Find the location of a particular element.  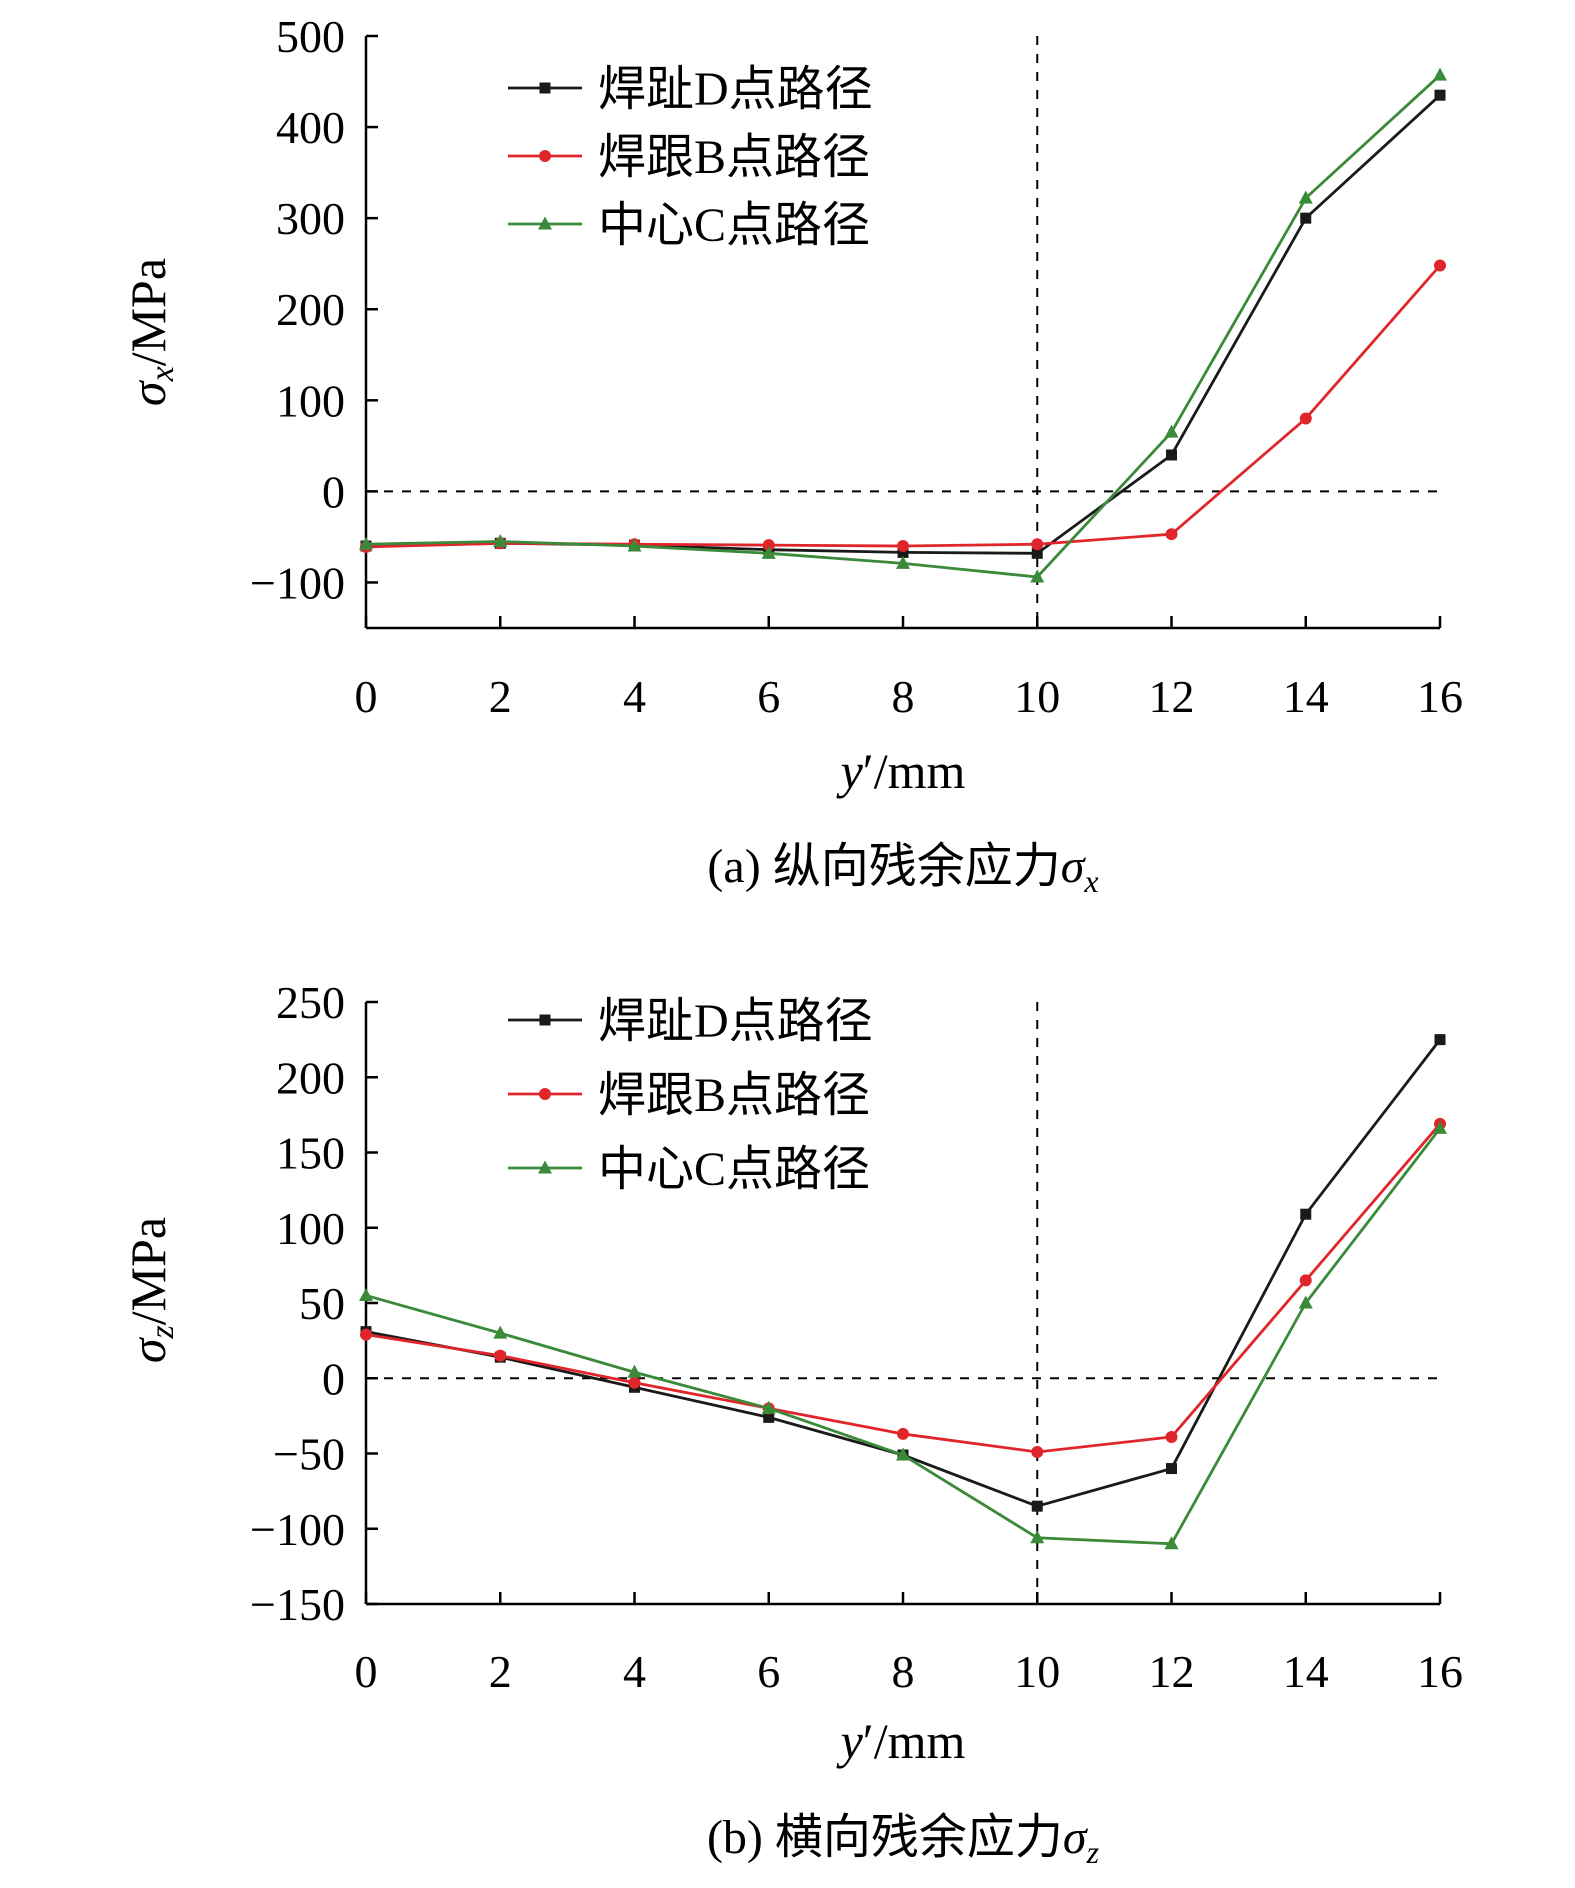

x-tick-label: 4 is located at coordinates (634, 1671).